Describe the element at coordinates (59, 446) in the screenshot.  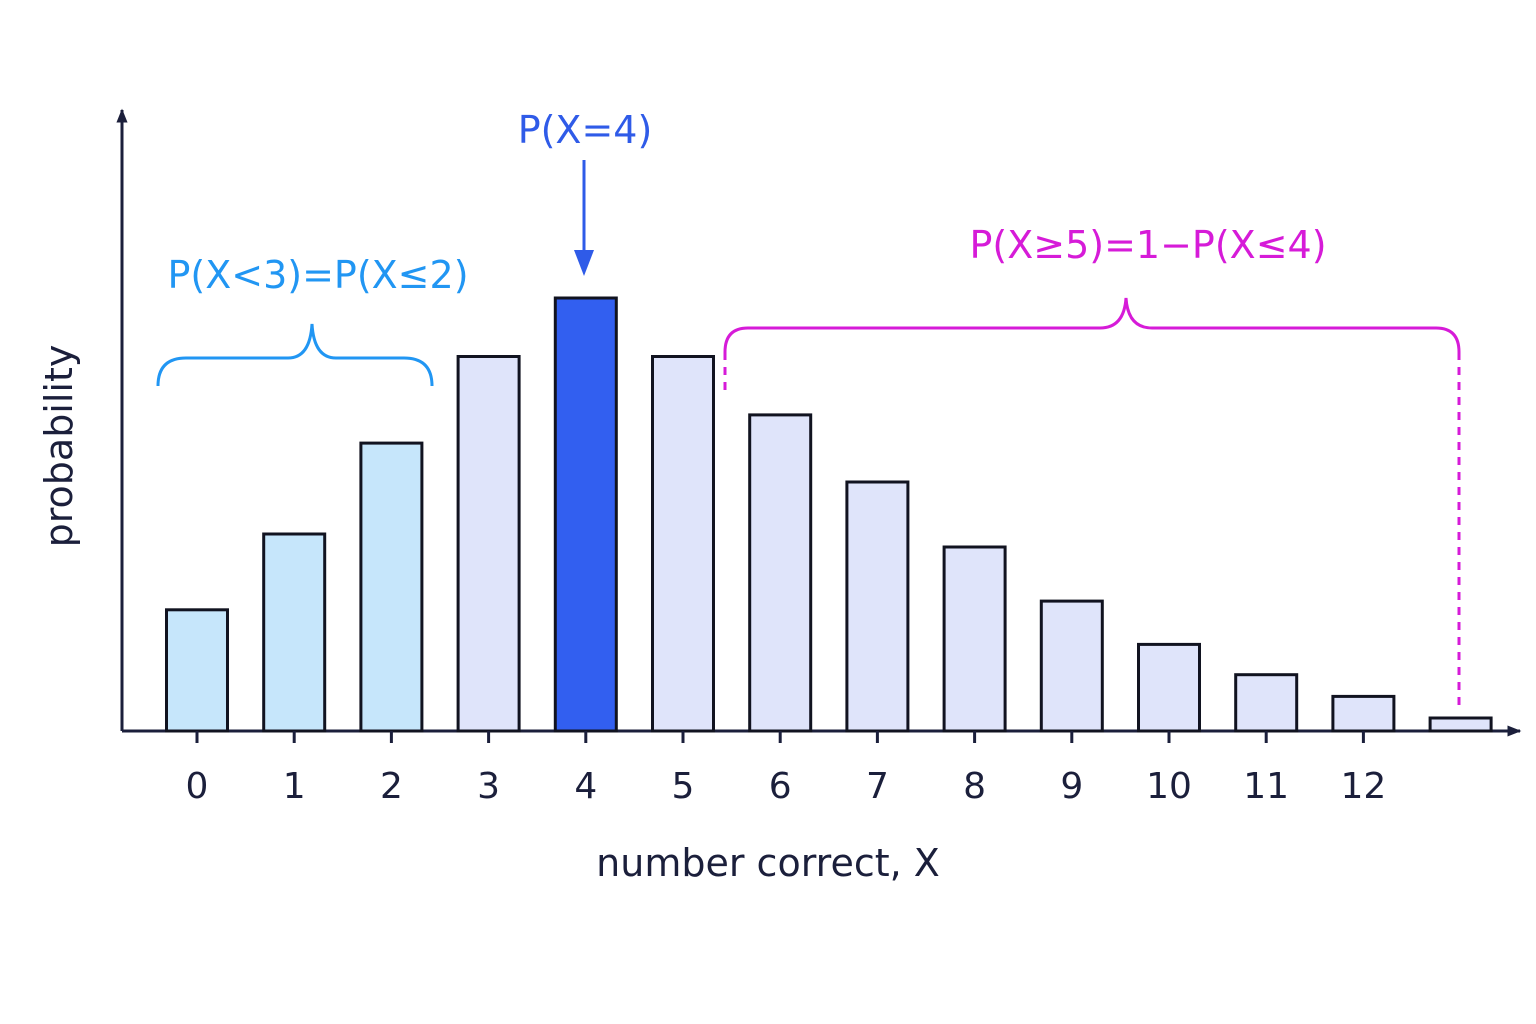
I see `y-axis-title: probability` at that location.